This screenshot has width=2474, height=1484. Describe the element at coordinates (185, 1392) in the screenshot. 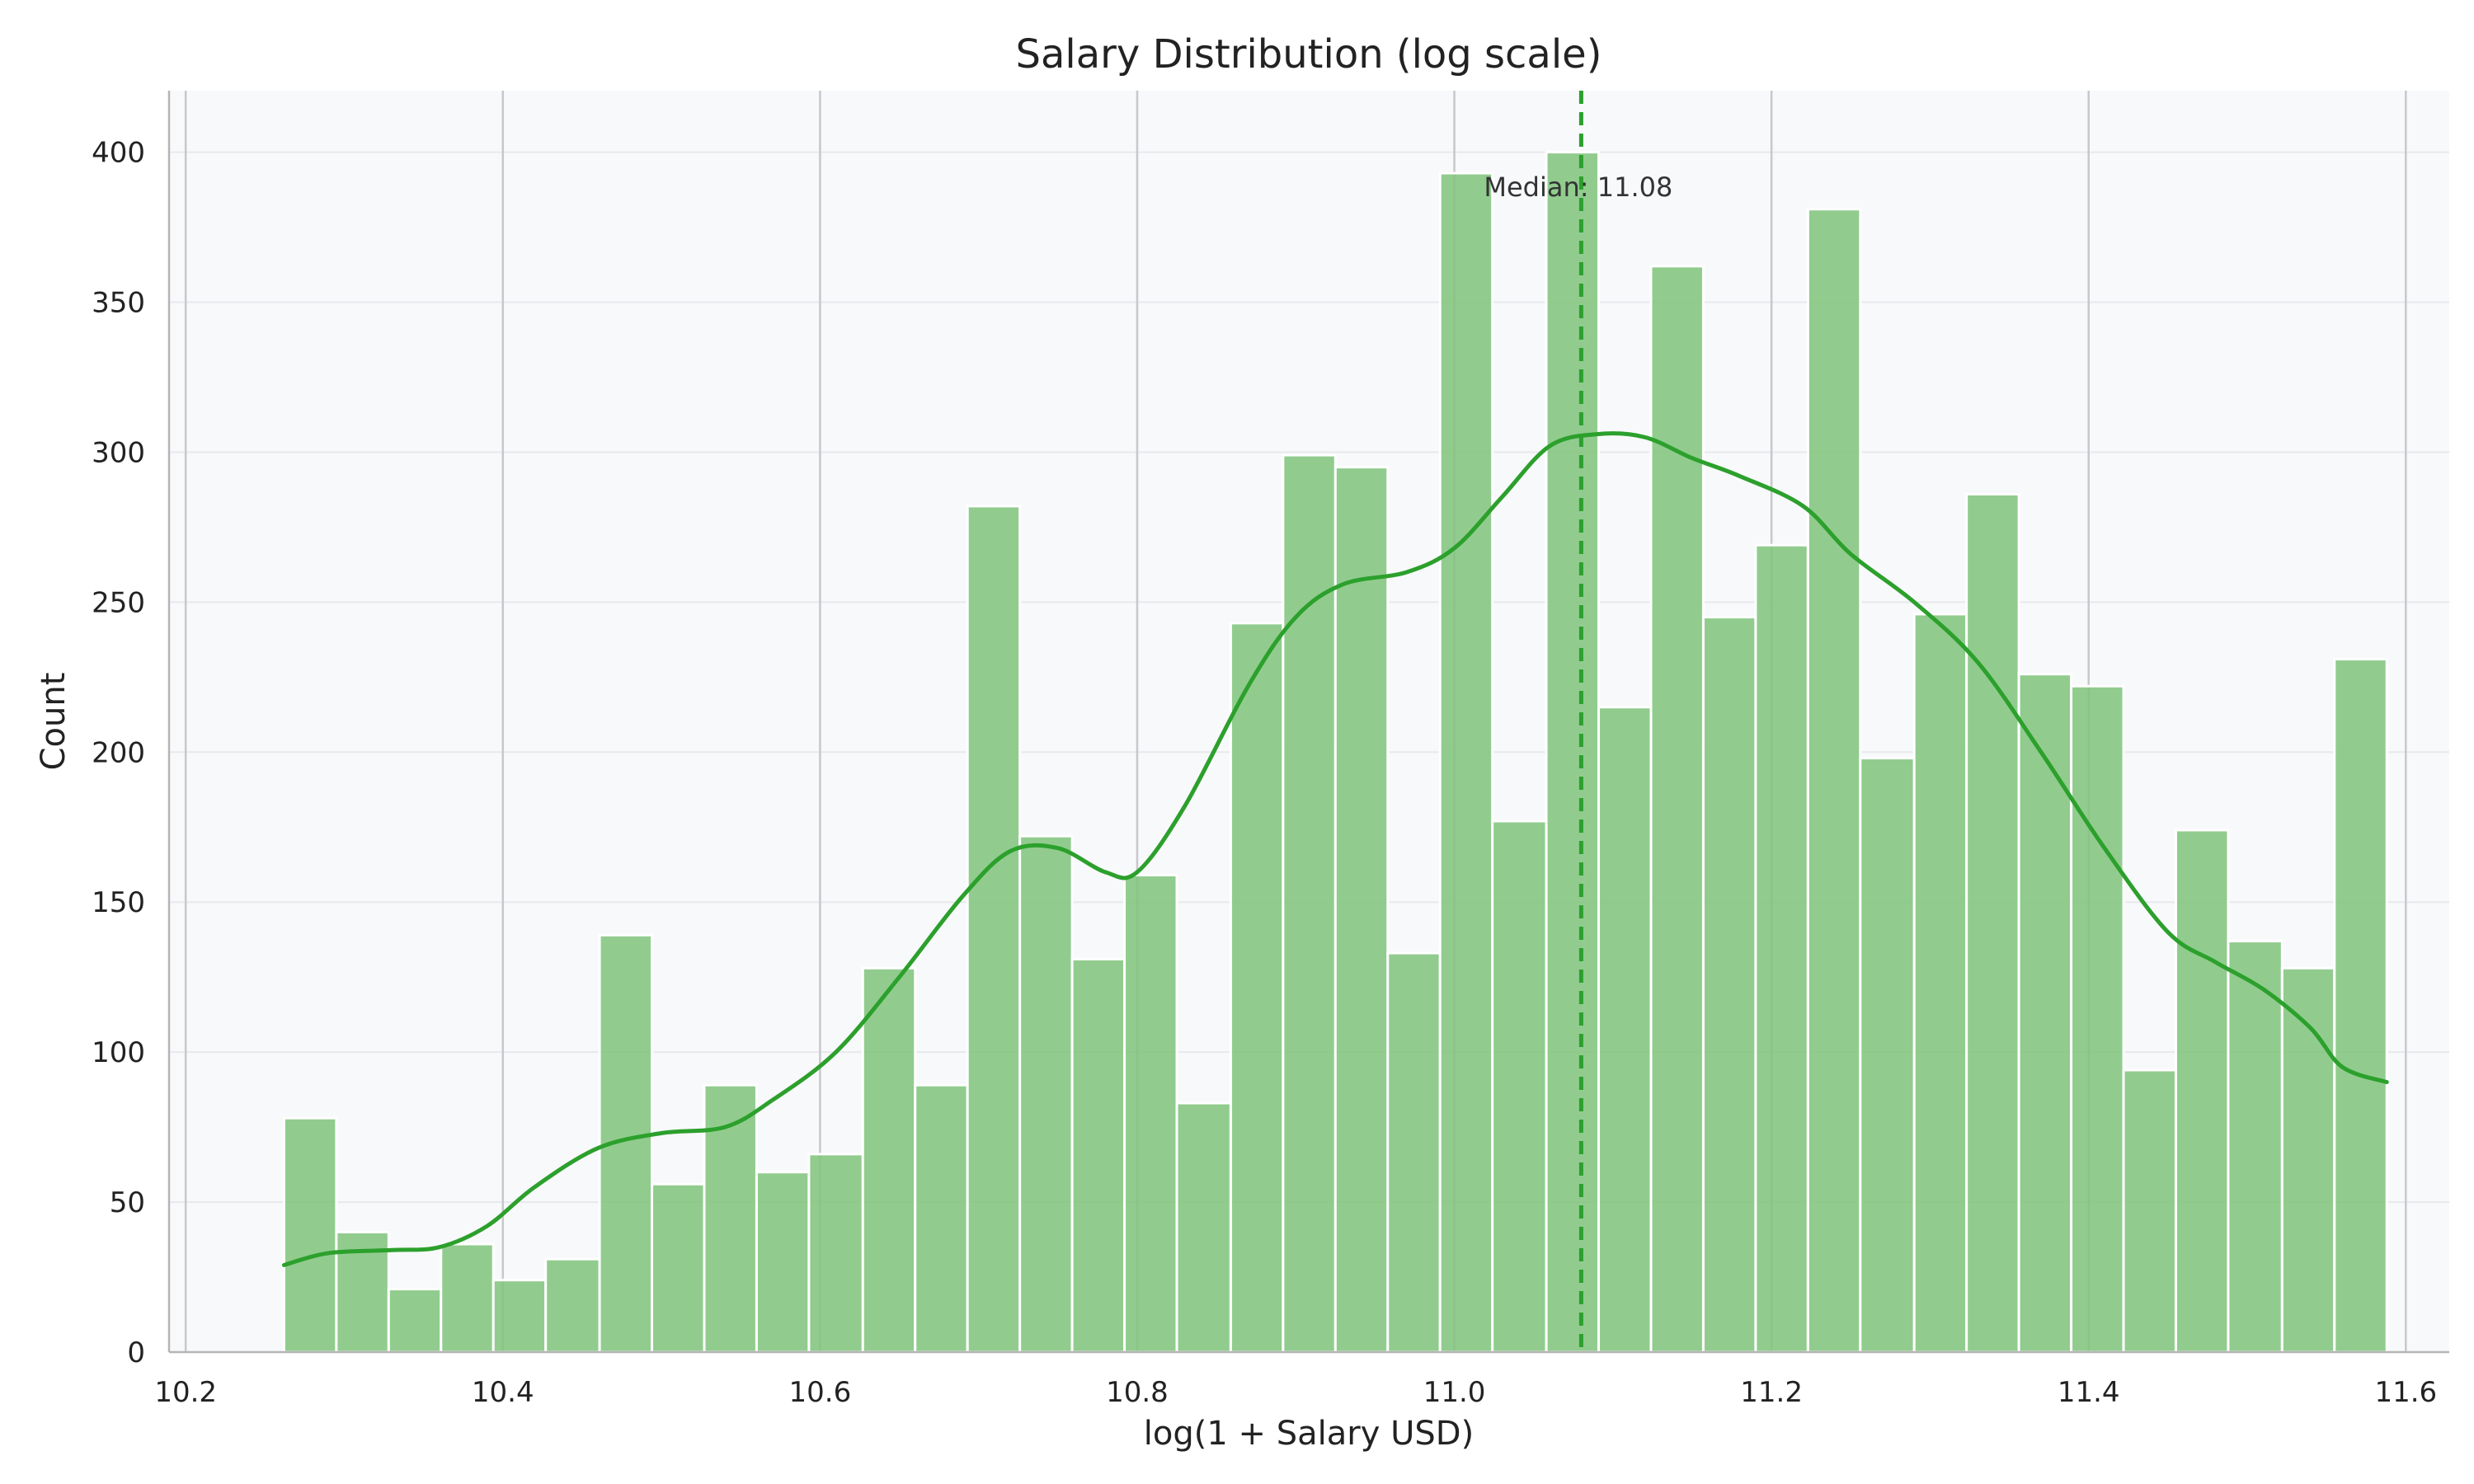

I see `x-tick-label: 10.2` at that location.